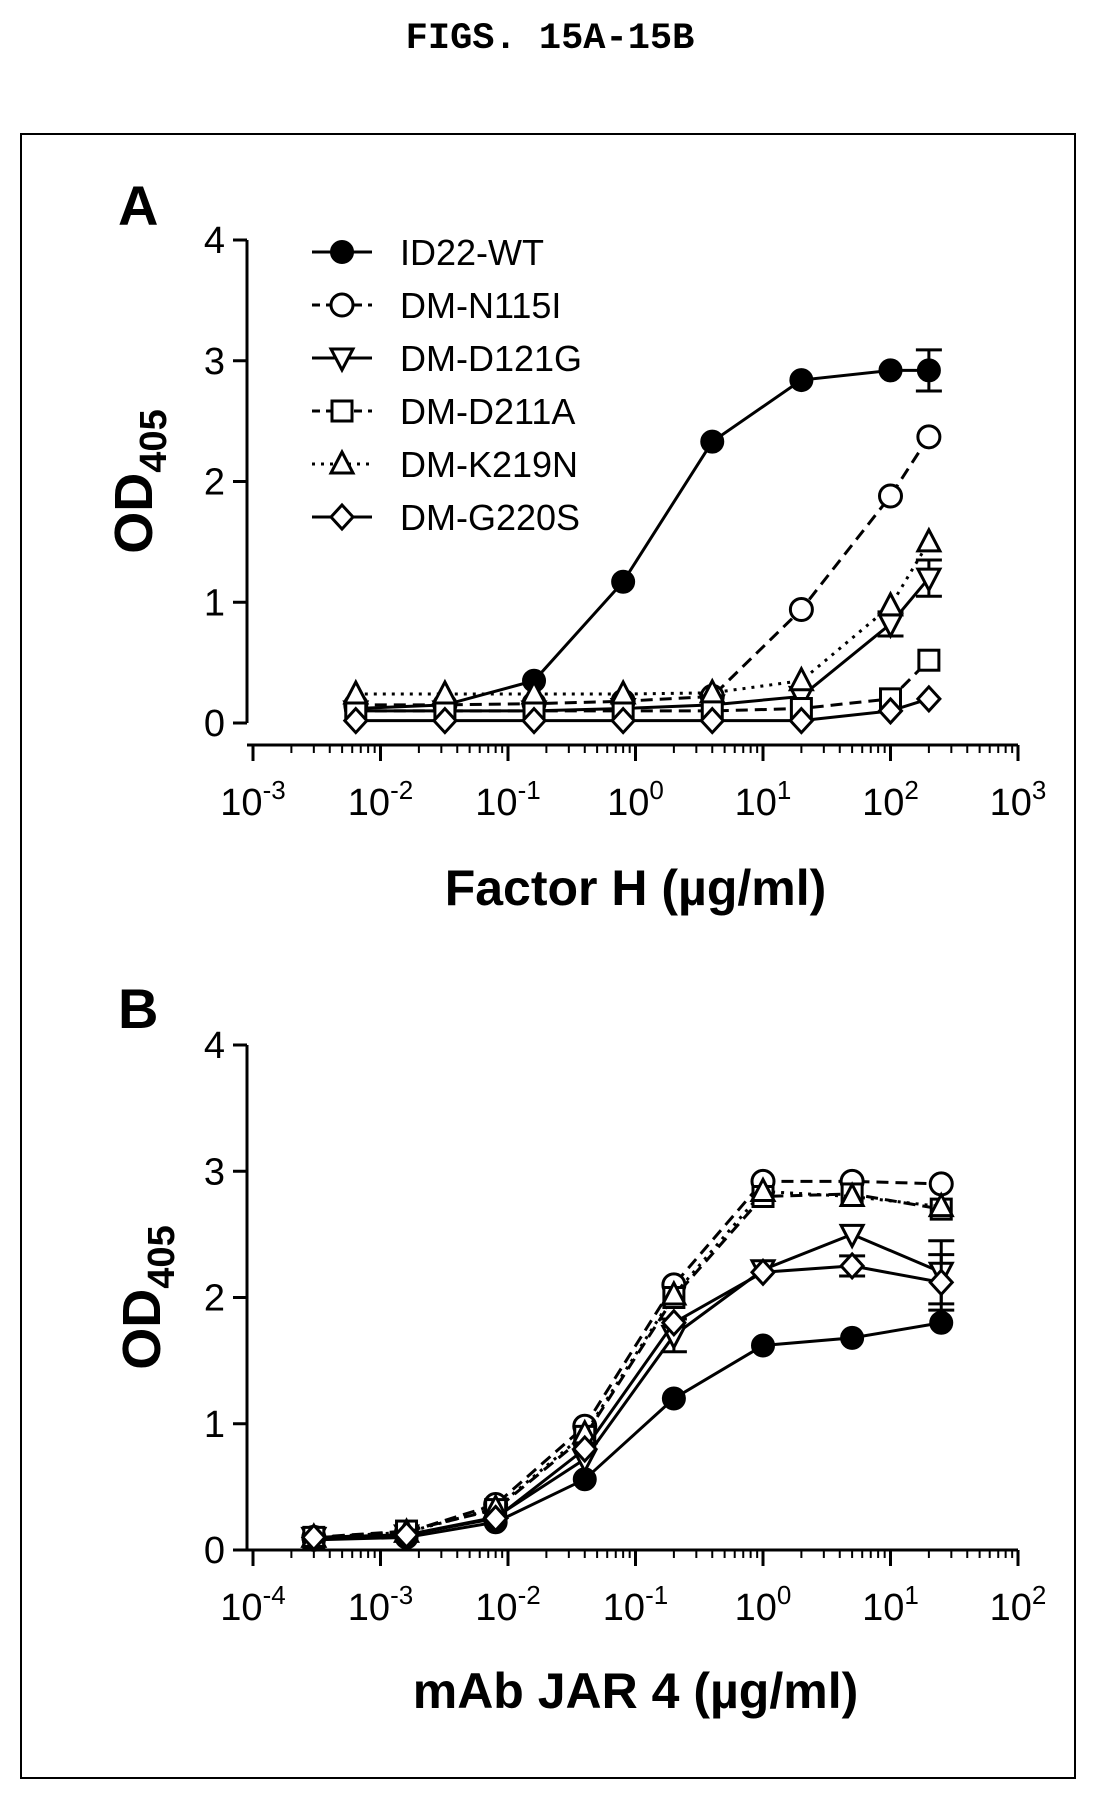  What do you see at coordinates (214, 1425) in the screenshot?
I see `y-tick-label: 1` at bounding box center [214, 1425].